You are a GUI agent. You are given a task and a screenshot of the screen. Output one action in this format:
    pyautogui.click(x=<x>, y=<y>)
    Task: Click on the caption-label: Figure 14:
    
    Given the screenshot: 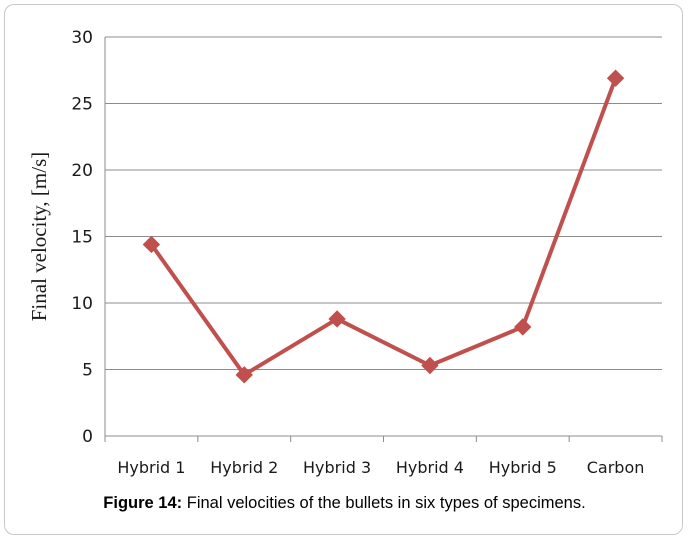 What is the action you would take?
    pyautogui.click(x=143, y=503)
    